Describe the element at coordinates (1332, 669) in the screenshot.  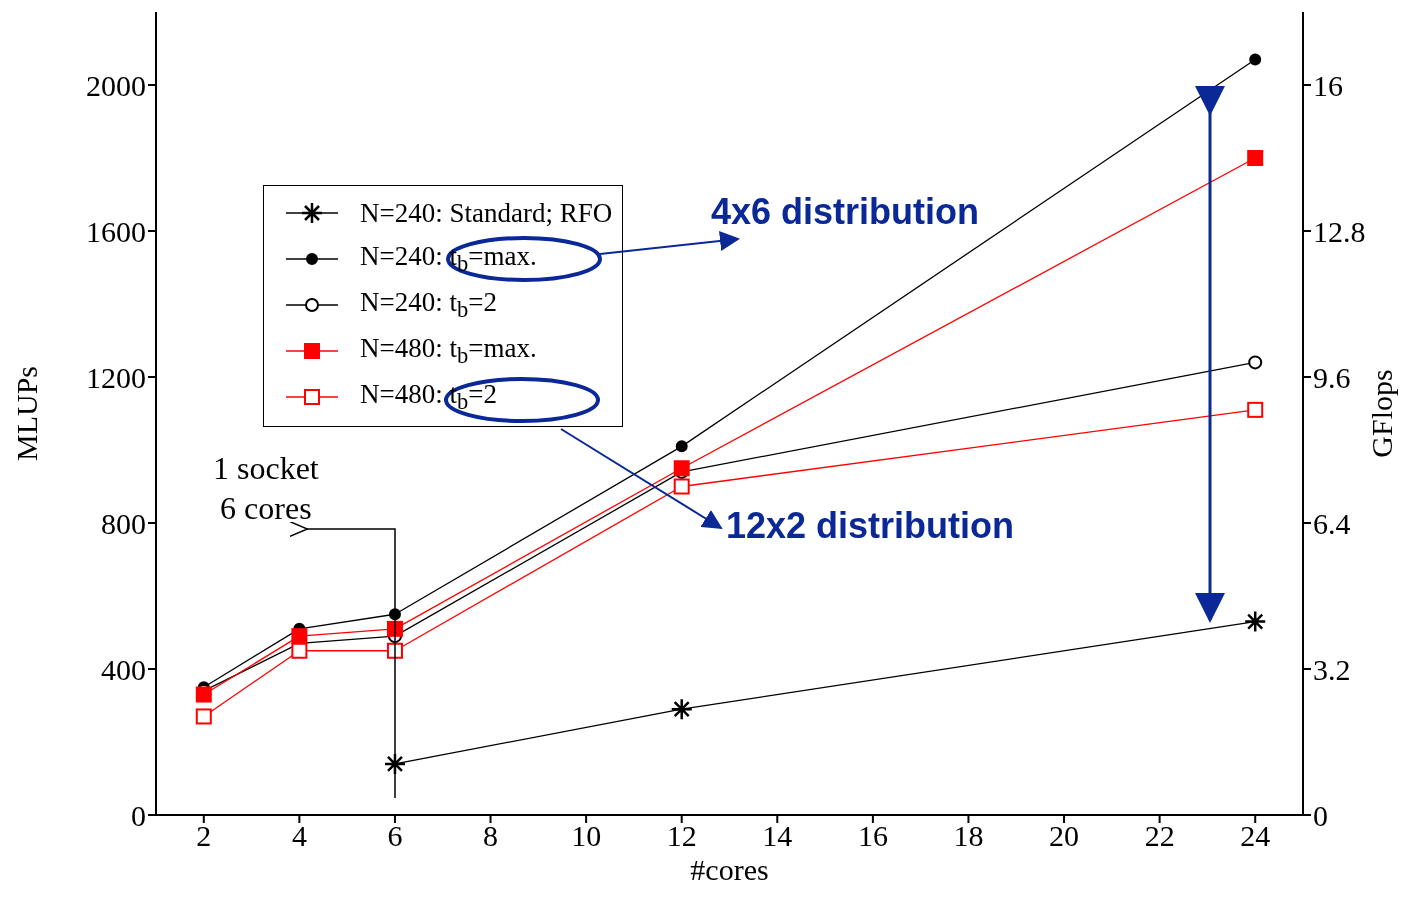
I see `y2-tick-label: 3.2` at that location.